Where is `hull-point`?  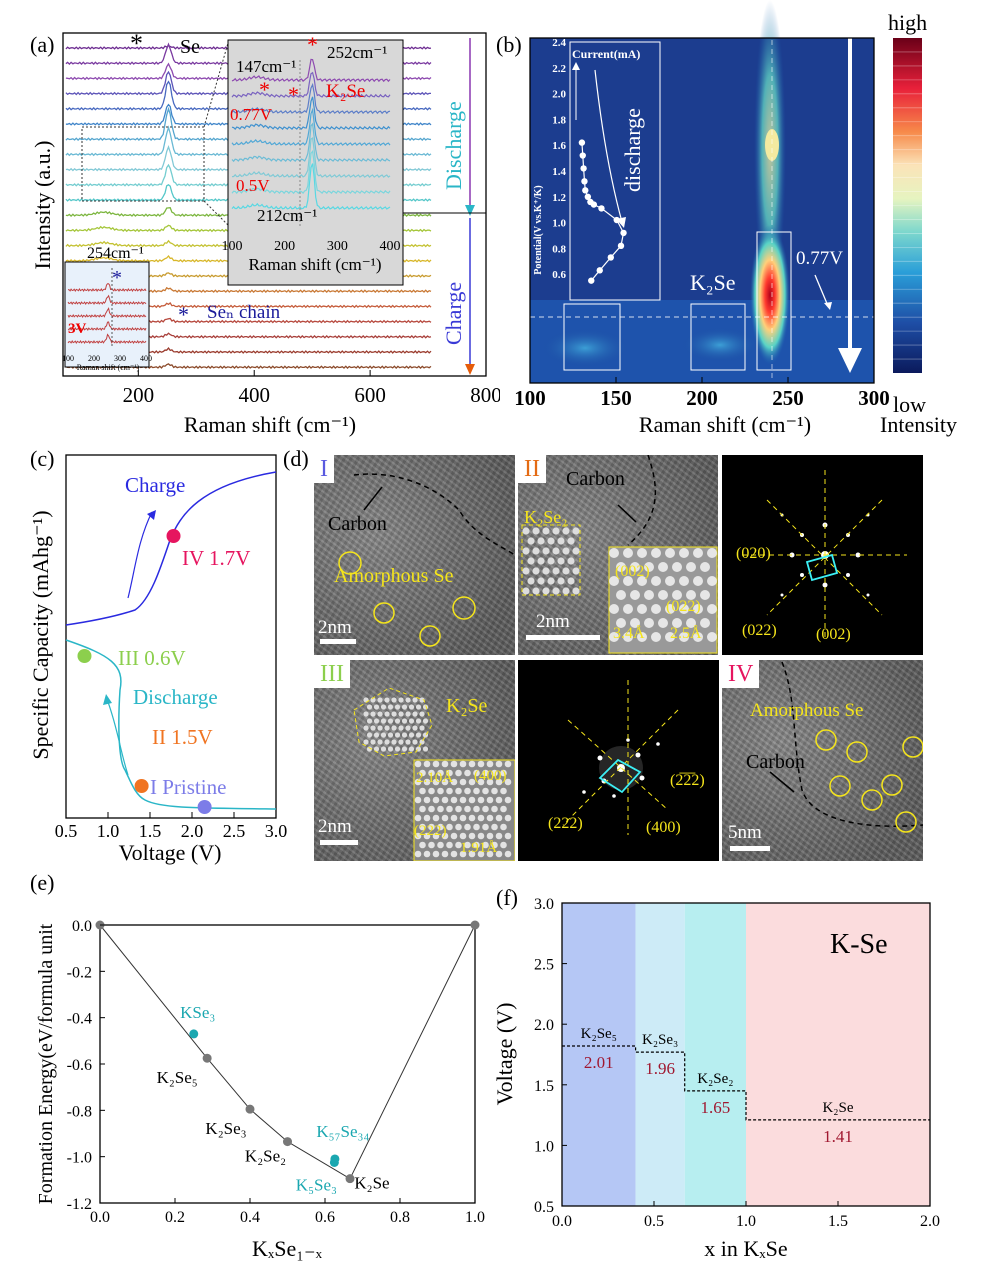 hull-point is located at coordinates (250, 1109).